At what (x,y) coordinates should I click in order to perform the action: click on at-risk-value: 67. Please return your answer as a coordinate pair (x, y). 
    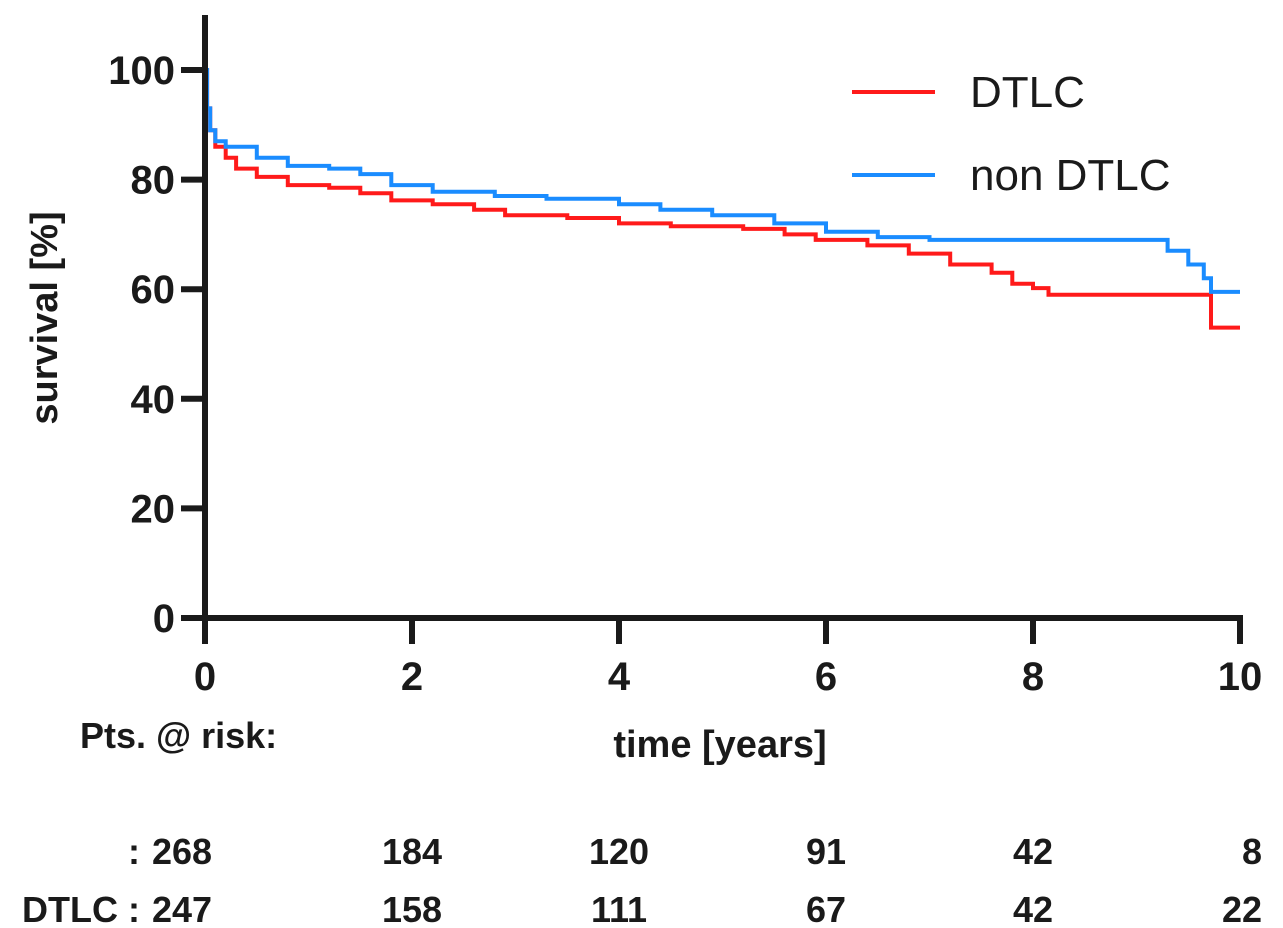
    Looking at the image, I should click on (826, 908).